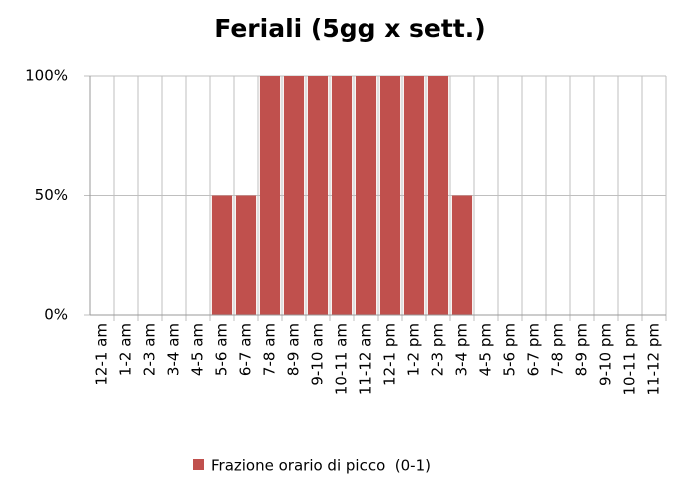 The width and height of the screenshot is (677, 483). What do you see at coordinates (366, 359) in the screenshot?
I see `x-tick-label: 11-12 am` at bounding box center [366, 359].